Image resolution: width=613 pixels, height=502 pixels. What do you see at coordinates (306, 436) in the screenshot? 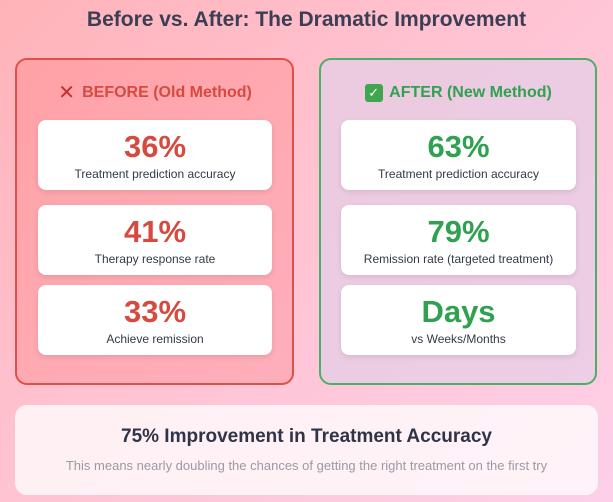
I see `summary-title: 75% Improvement in Treatment Accuracy` at bounding box center [306, 436].